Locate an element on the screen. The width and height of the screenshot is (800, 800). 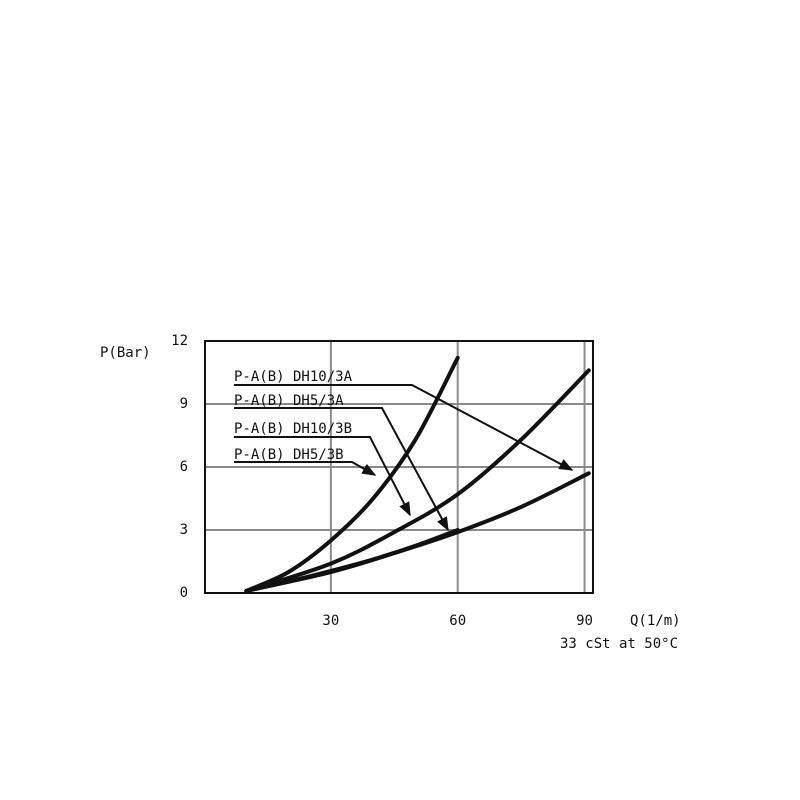
legend-label: P-A(B) DH5/3A is located at coordinates (289, 401).